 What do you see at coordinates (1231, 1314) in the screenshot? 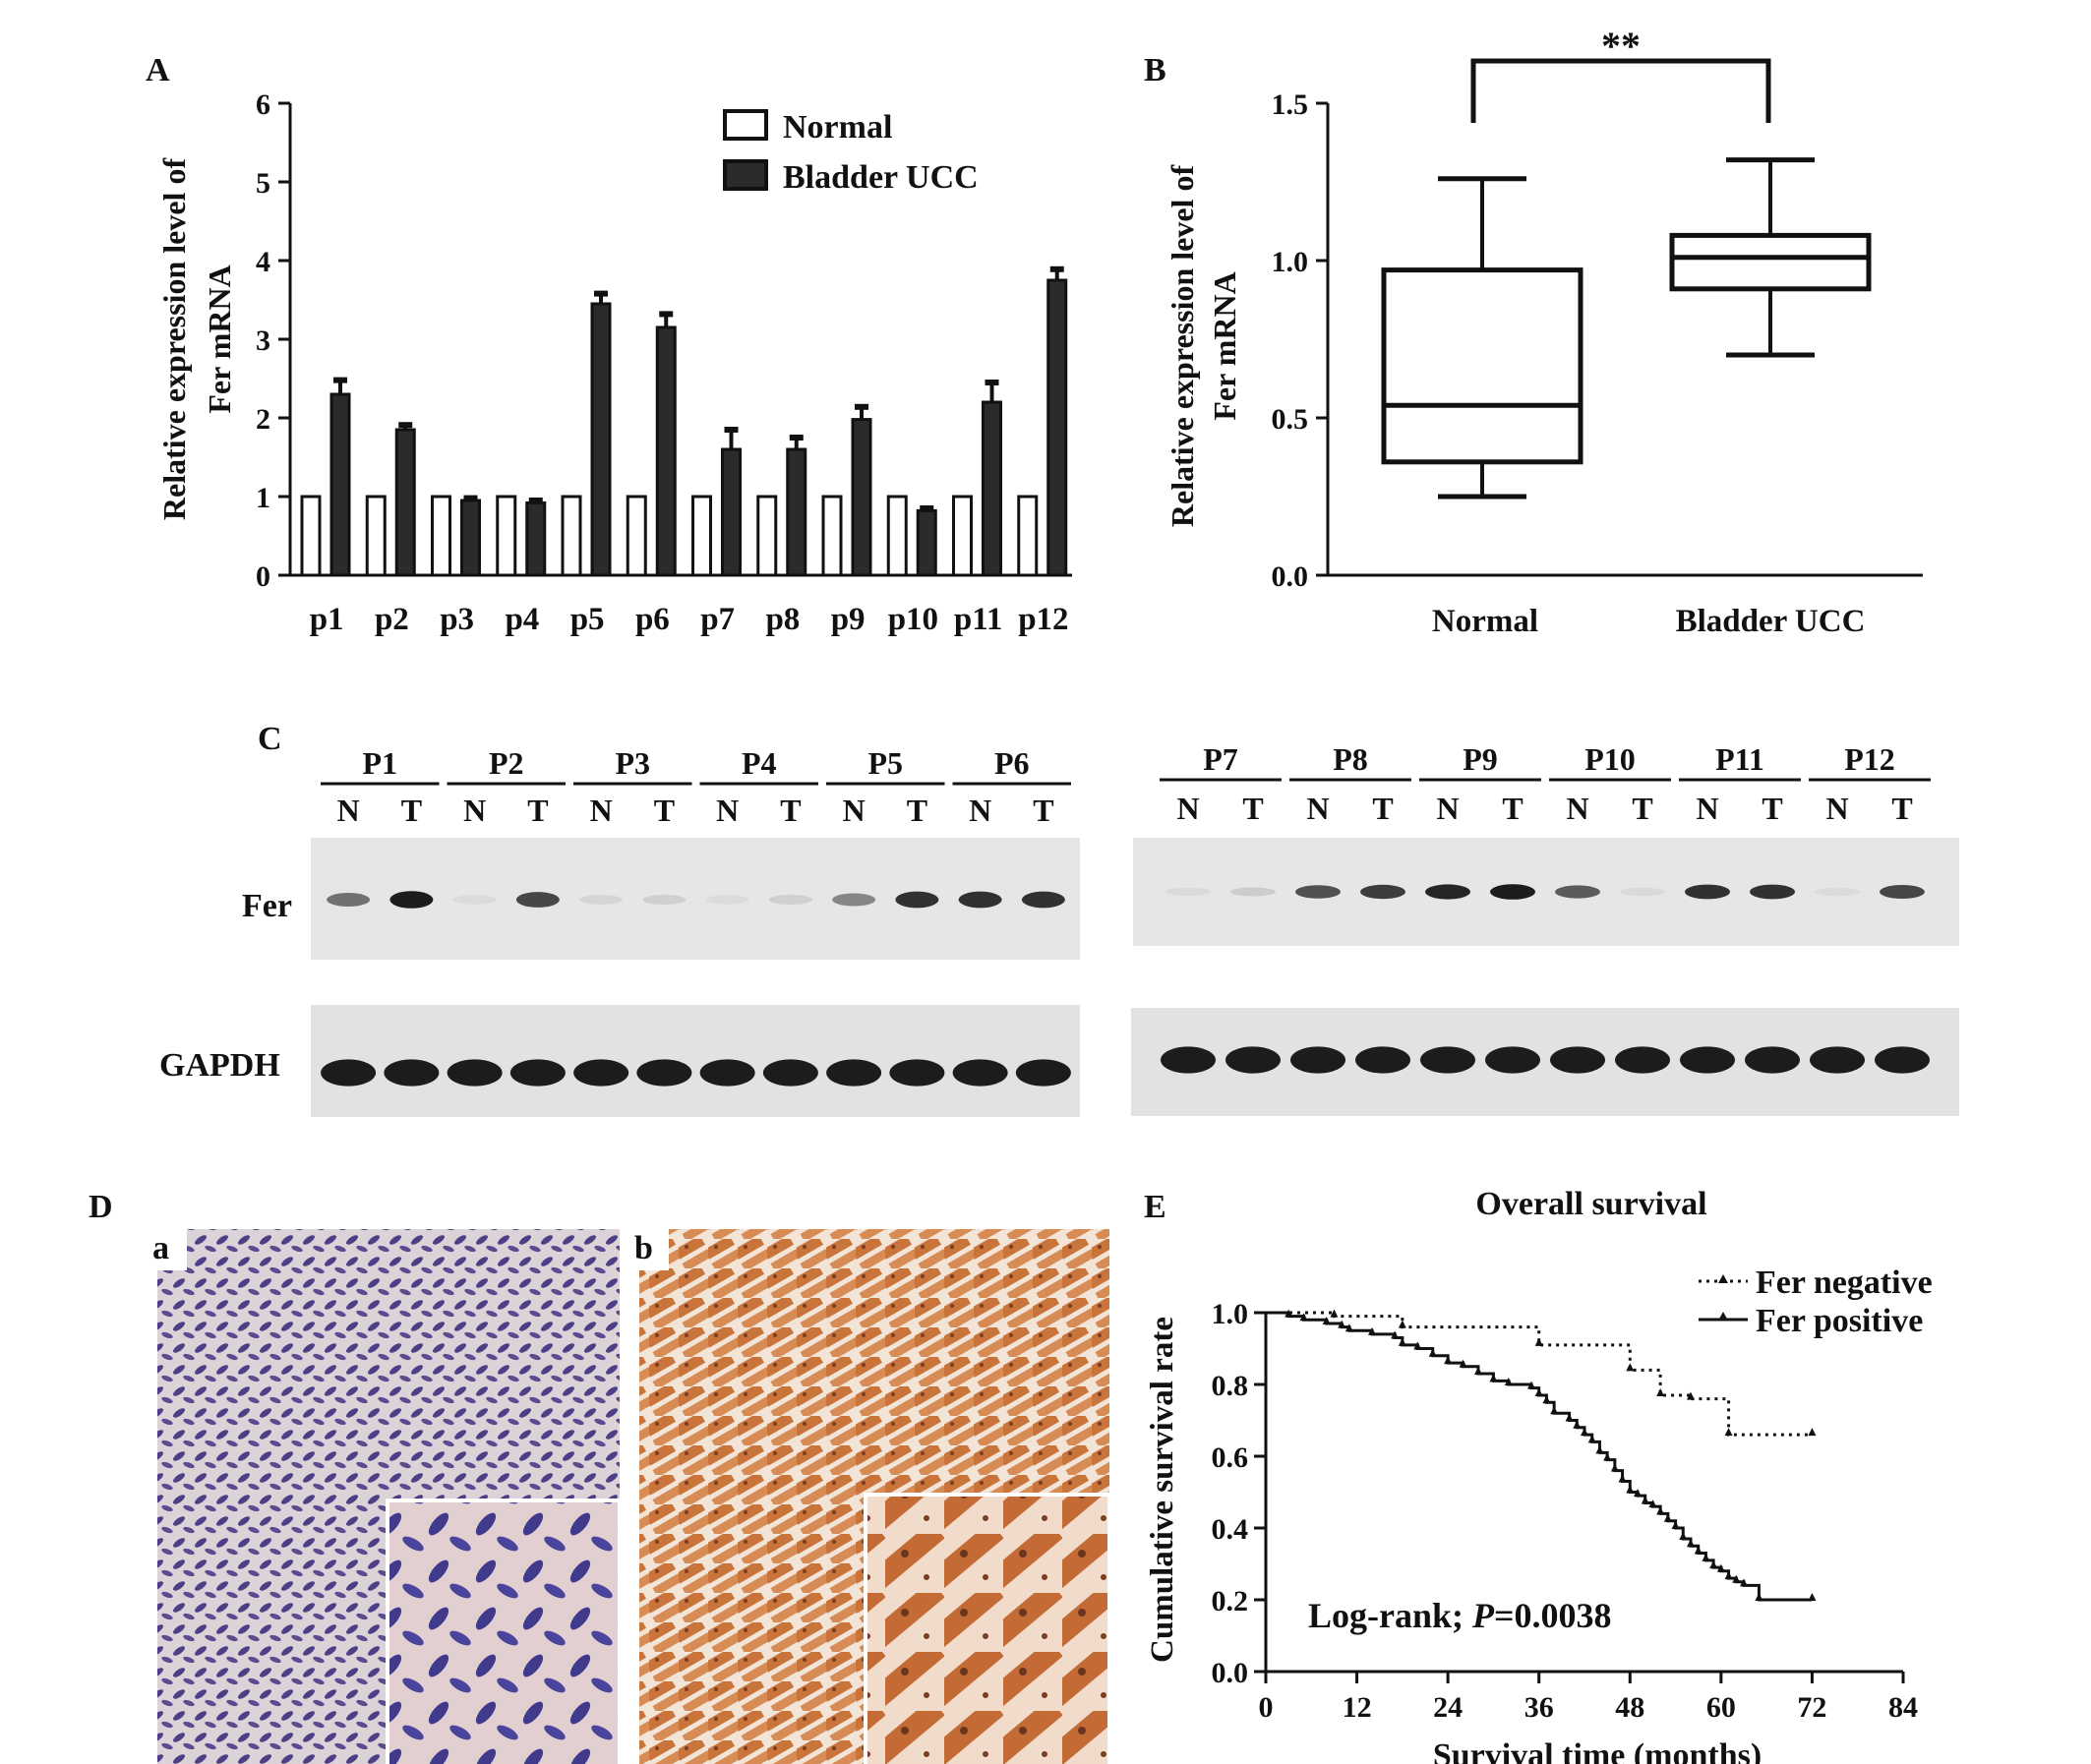
I see `chart-e-ytick-label: 1.0` at bounding box center [1231, 1314].